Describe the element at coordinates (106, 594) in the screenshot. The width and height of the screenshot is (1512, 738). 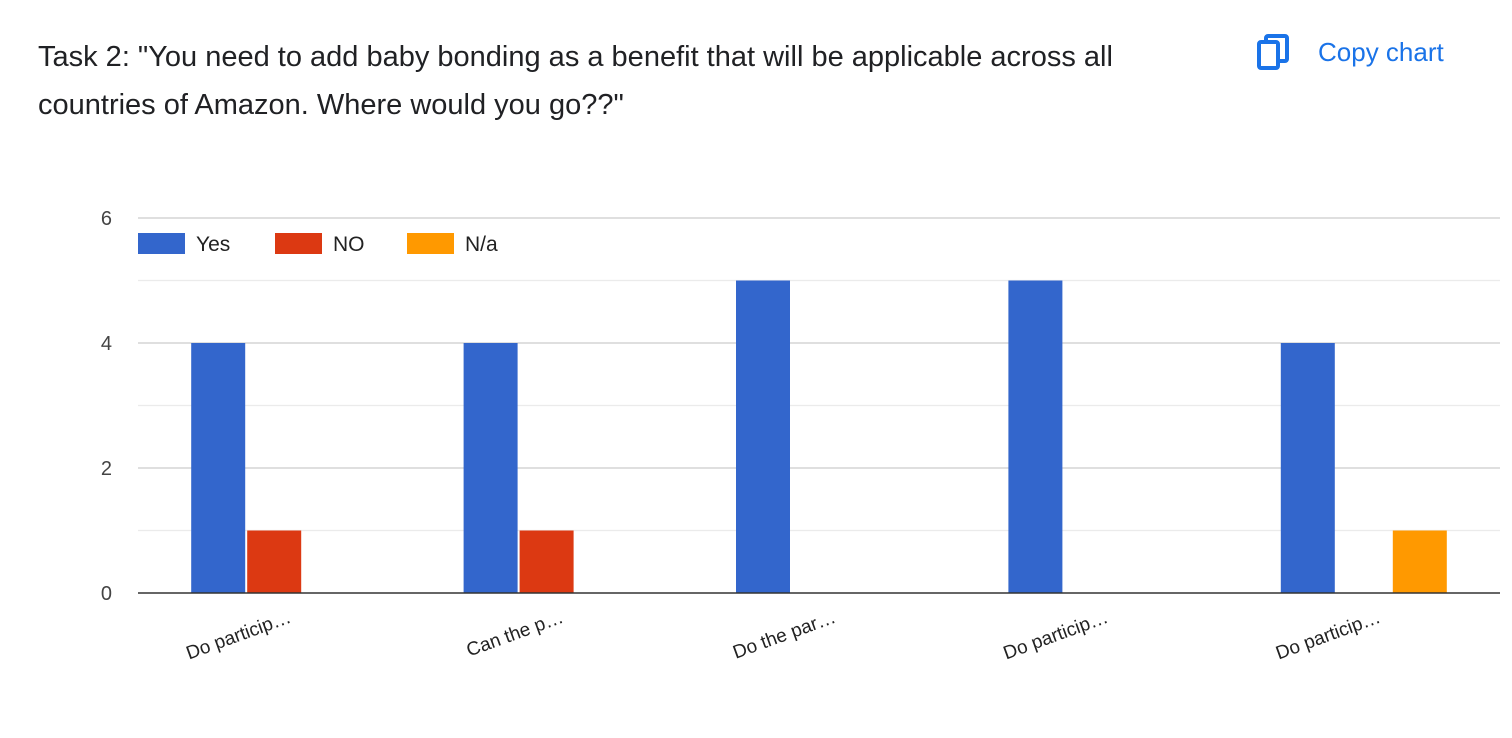
I see `y-tick-label: 0` at that location.